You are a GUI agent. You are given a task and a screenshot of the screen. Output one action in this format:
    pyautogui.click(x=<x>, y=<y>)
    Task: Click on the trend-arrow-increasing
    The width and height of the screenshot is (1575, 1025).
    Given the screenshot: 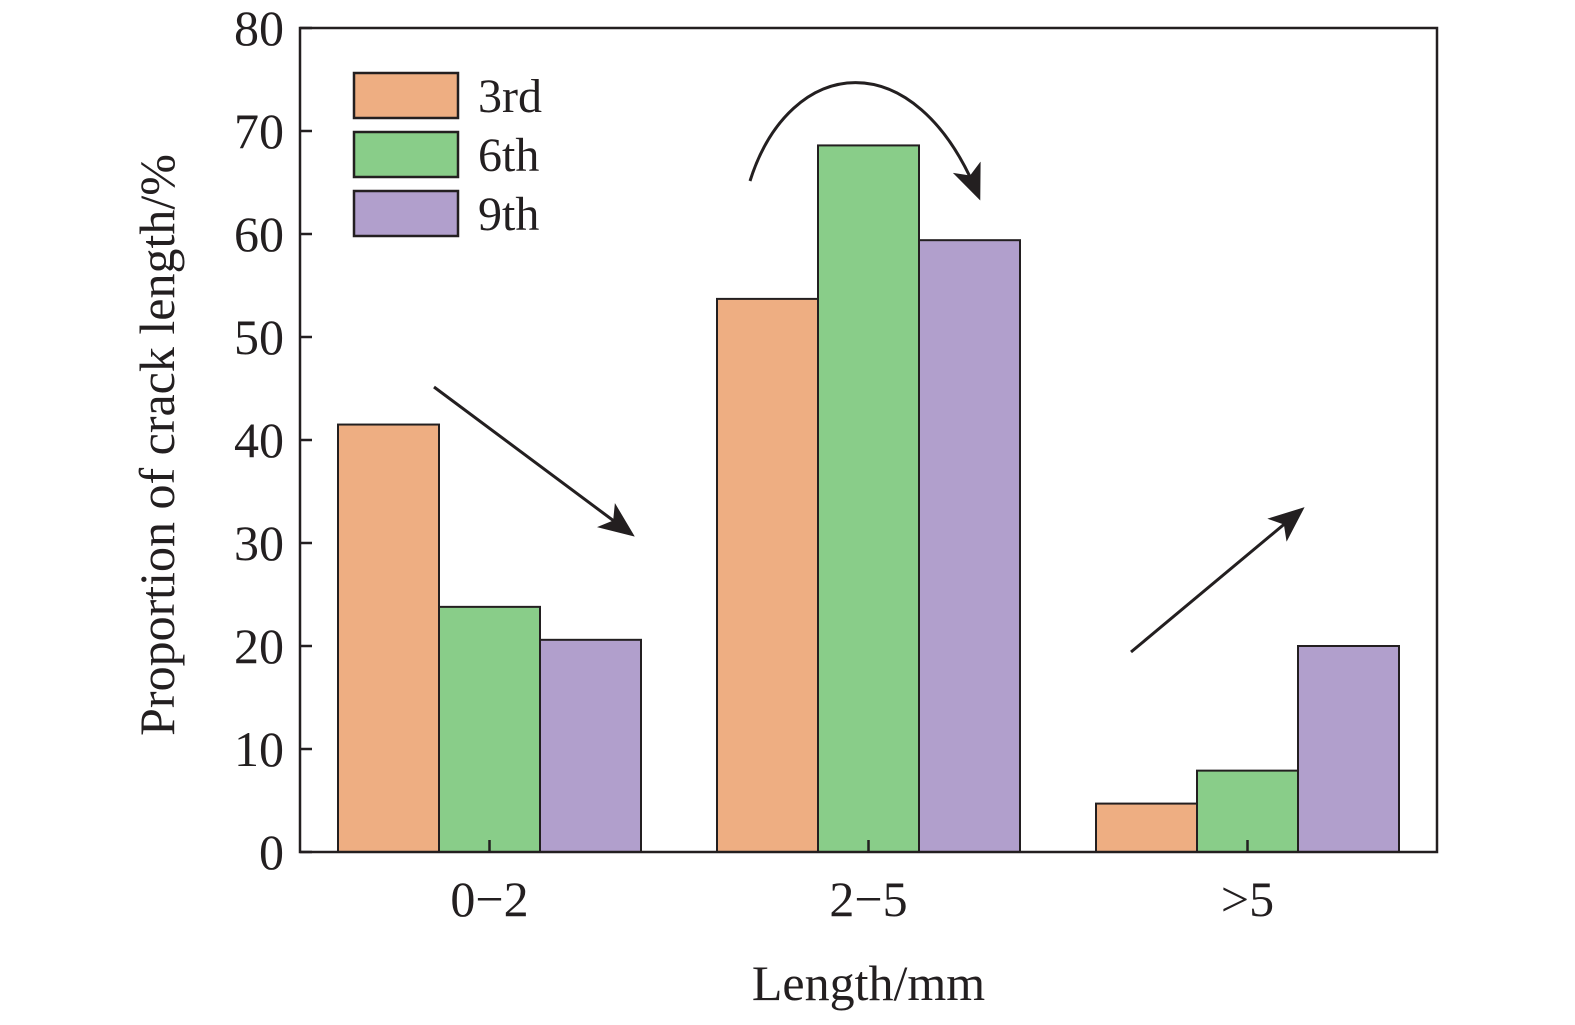 What is the action you would take?
    pyautogui.click(x=1217, y=580)
    